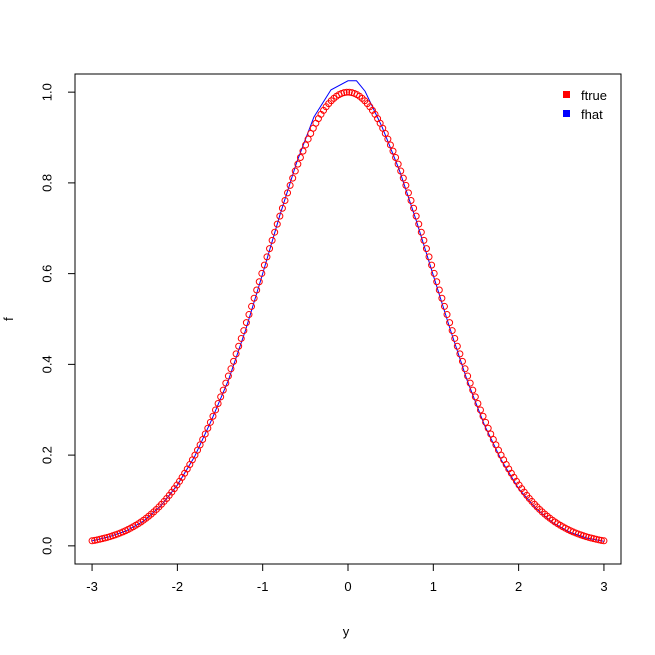 Image resolution: width=655 pixels, height=655 pixels. What do you see at coordinates (594, 95) in the screenshot?
I see `legend-label-ftrue: ftrue` at bounding box center [594, 95].